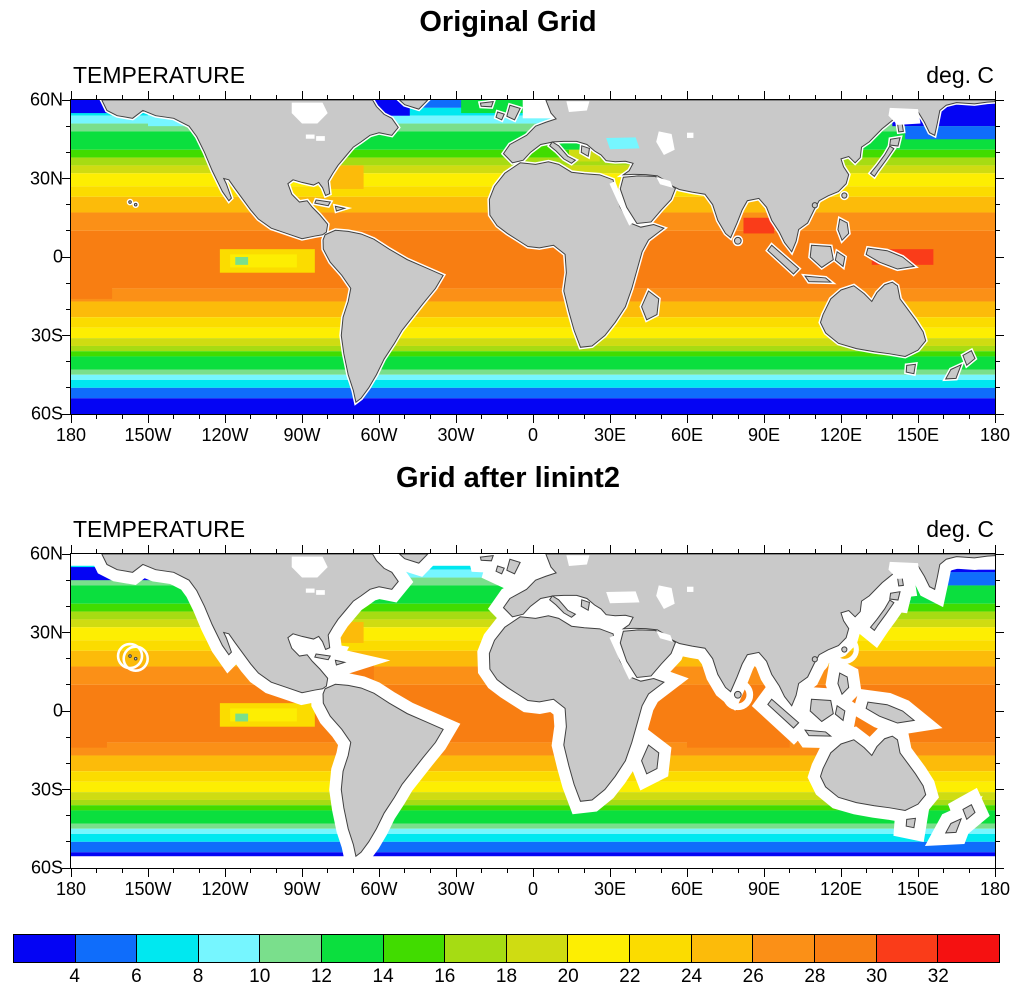 This screenshot has height=995, width=1016. What do you see at coordinates (46, 789) in the screenshot?
I see `lat-tick-label: 30S` at bounding box center [46, 789].